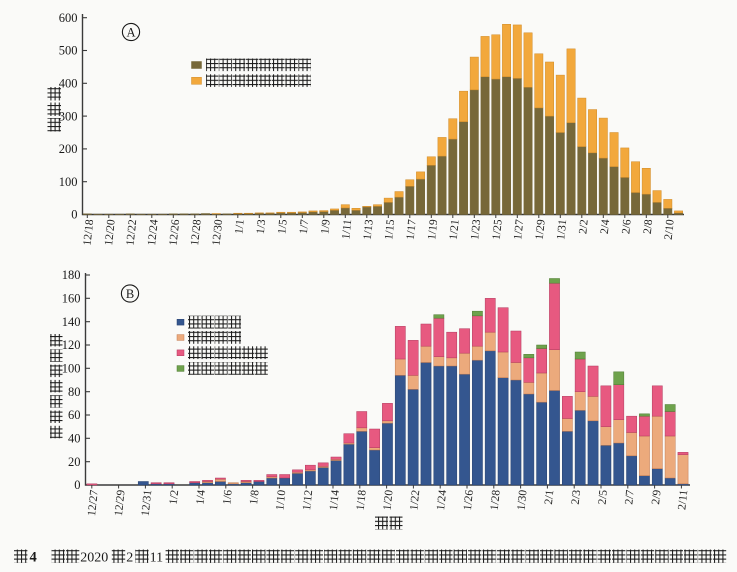 The width and height of the screenshot is (737, 572). What do you see at coordinates (335, 500) in the screenshot?
I see `svg-text: 1/14` at bounding box center [335, 500].